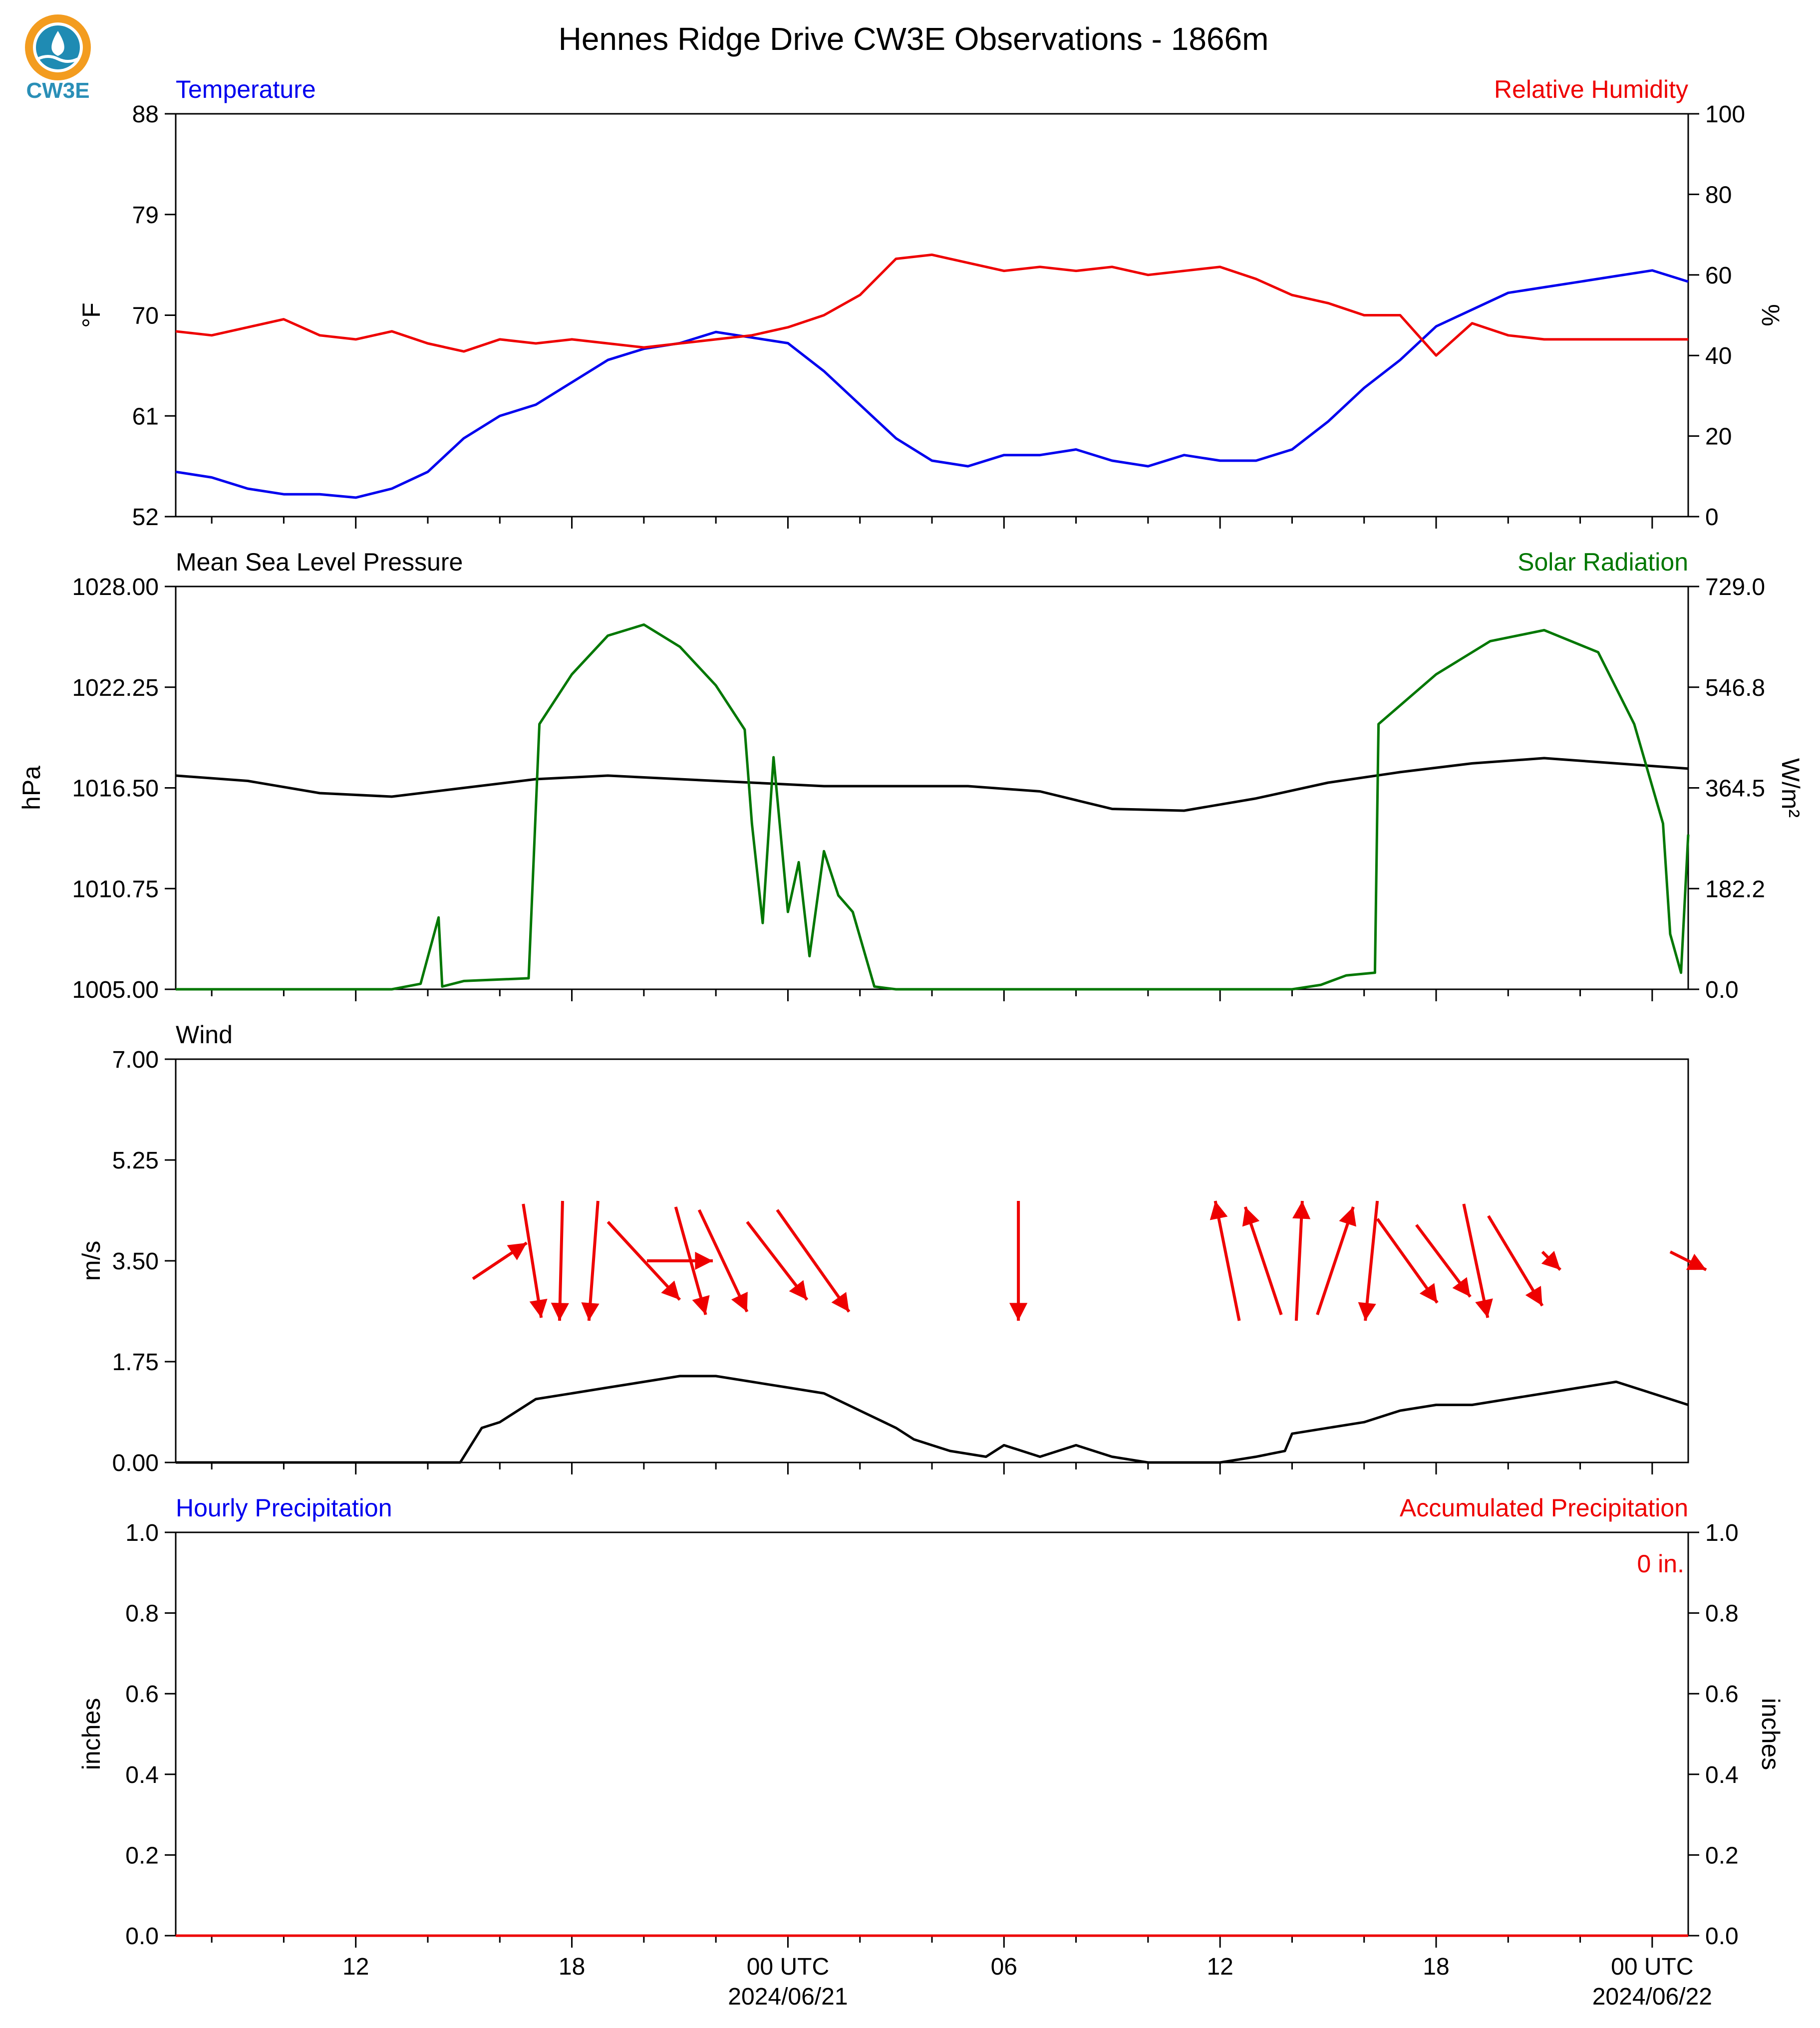 Image resolution: width=1820 pixels, height=2028 pixels. What do you see at coordinates (91, 1261) in the screenshot?
I see `left-axis-label: m/s` at bounding box center [91, 1261].